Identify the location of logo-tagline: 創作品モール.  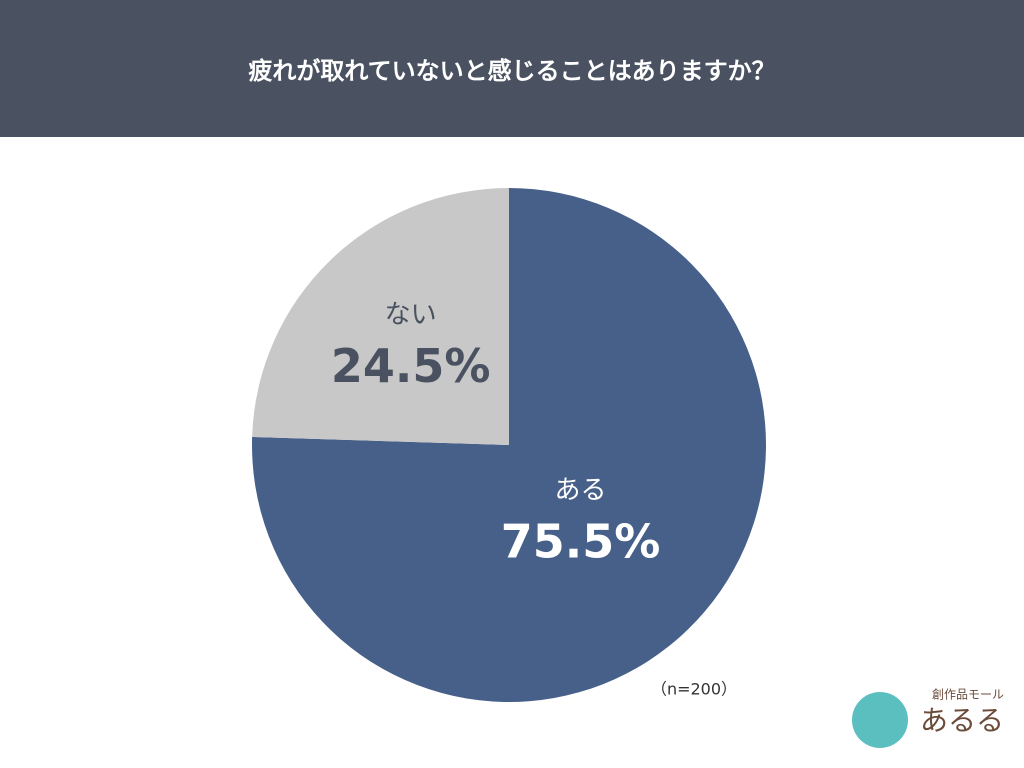
(968, 695).